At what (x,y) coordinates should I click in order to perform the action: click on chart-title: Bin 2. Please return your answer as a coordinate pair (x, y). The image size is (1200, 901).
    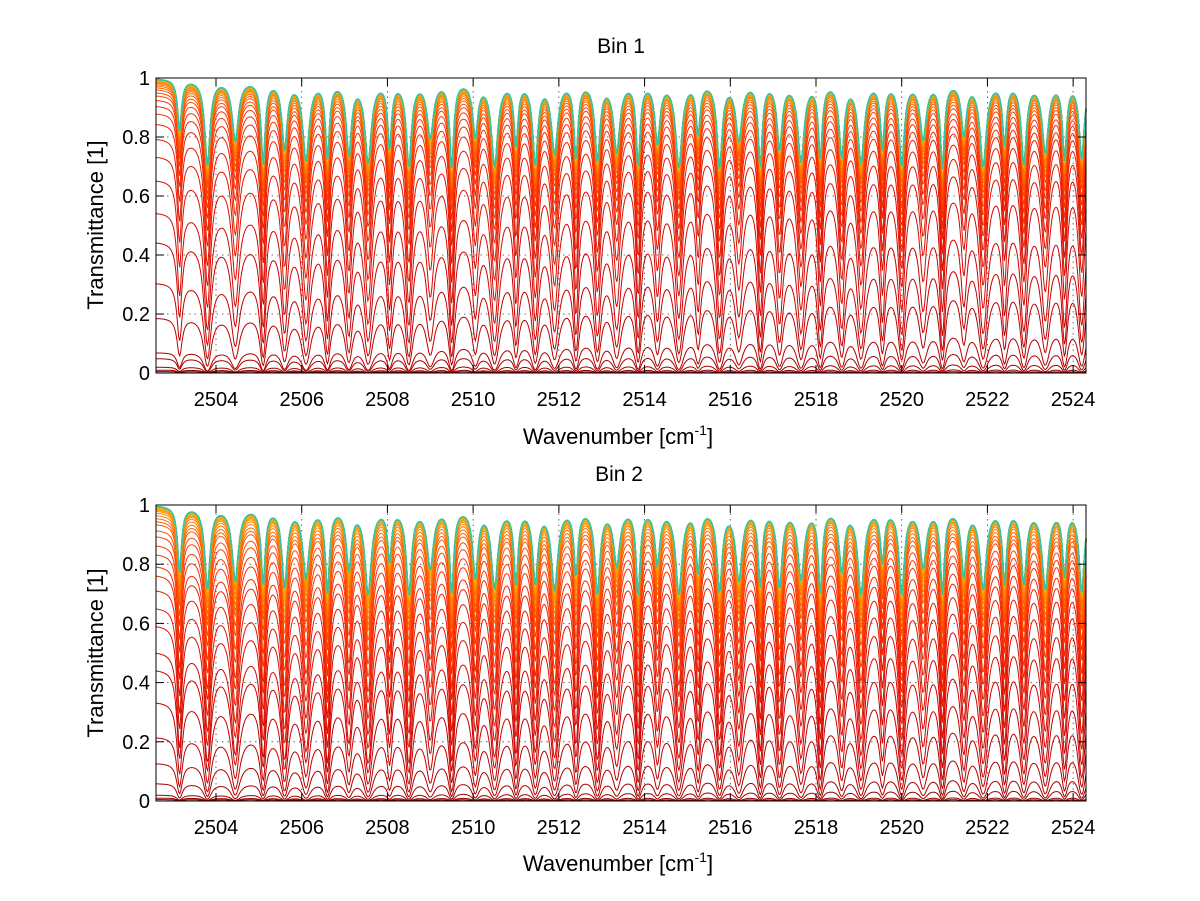
    Looking at the image, I should click on (619, 474).